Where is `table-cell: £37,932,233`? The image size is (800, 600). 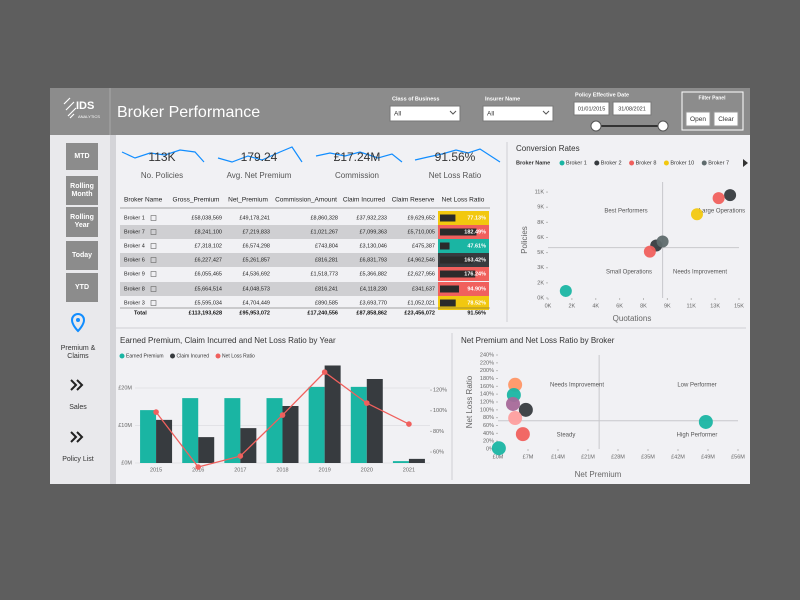 table-cell: £37,932,233 is located at coordinates (371, 218).